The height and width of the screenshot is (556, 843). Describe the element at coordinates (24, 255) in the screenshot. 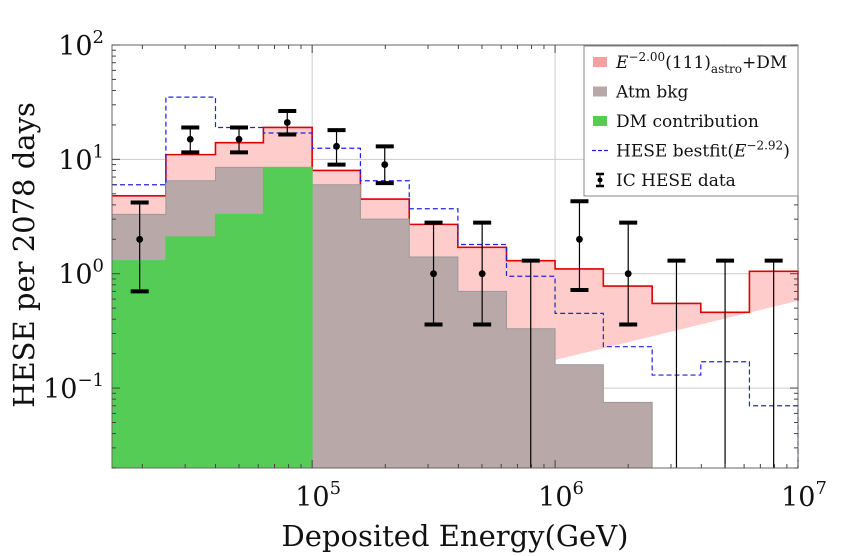

I see `y-axis-label: HESE per 2078 days` at that location.